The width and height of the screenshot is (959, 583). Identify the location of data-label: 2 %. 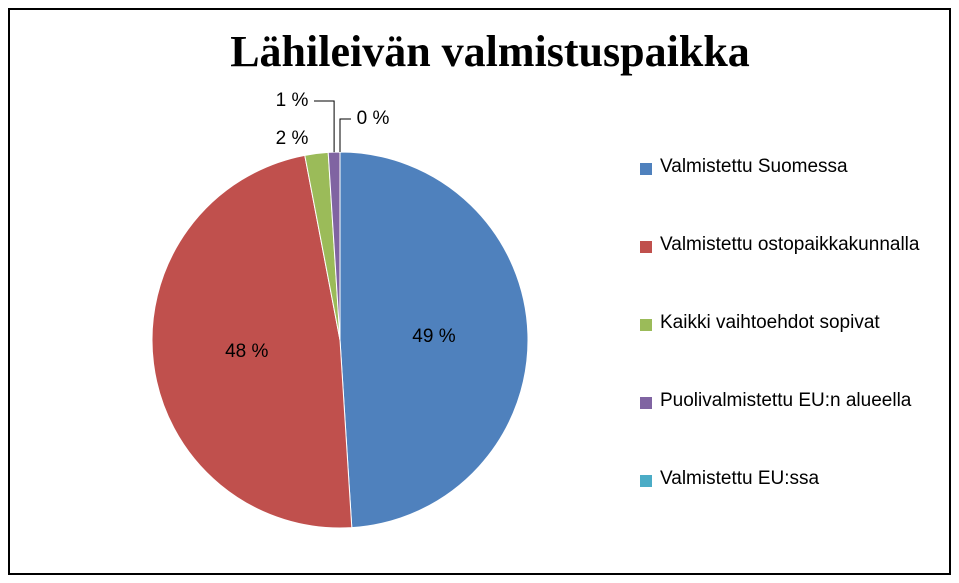
(292, 138).